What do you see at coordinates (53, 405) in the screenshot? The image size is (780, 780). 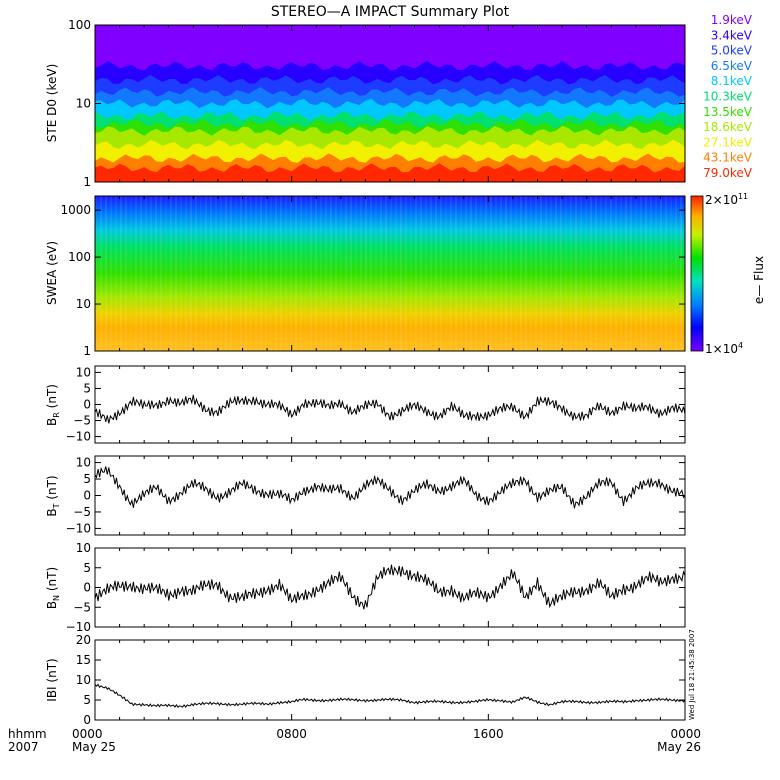 I see `br-ylabel: BR (nT)` at bounding box center [53, 405].